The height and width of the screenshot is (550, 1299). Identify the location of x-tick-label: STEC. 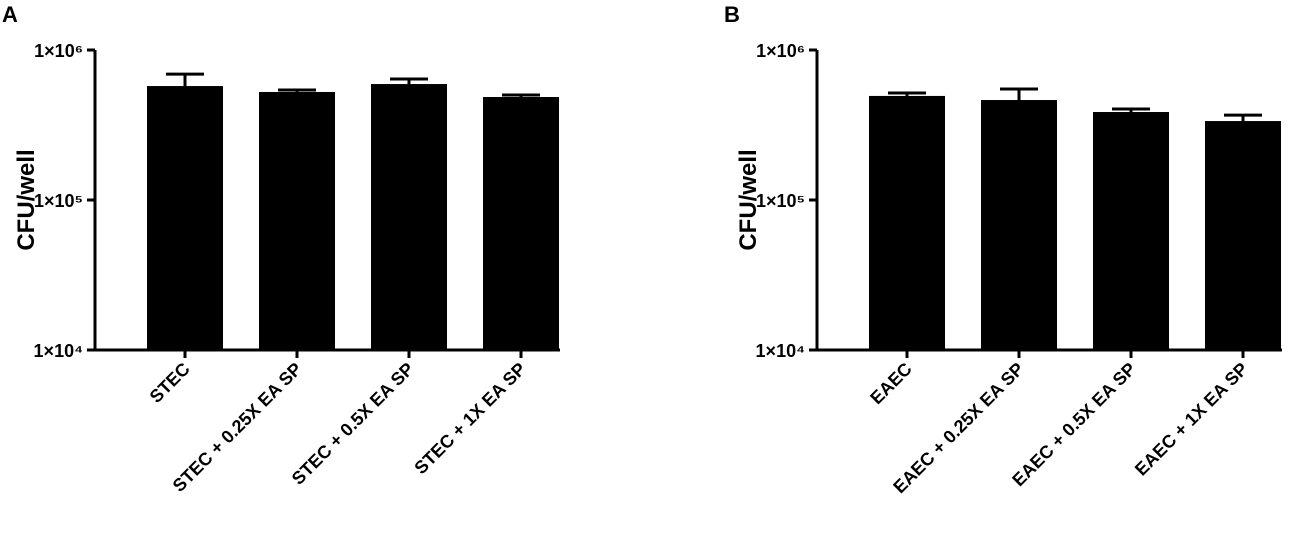
(170, 383).